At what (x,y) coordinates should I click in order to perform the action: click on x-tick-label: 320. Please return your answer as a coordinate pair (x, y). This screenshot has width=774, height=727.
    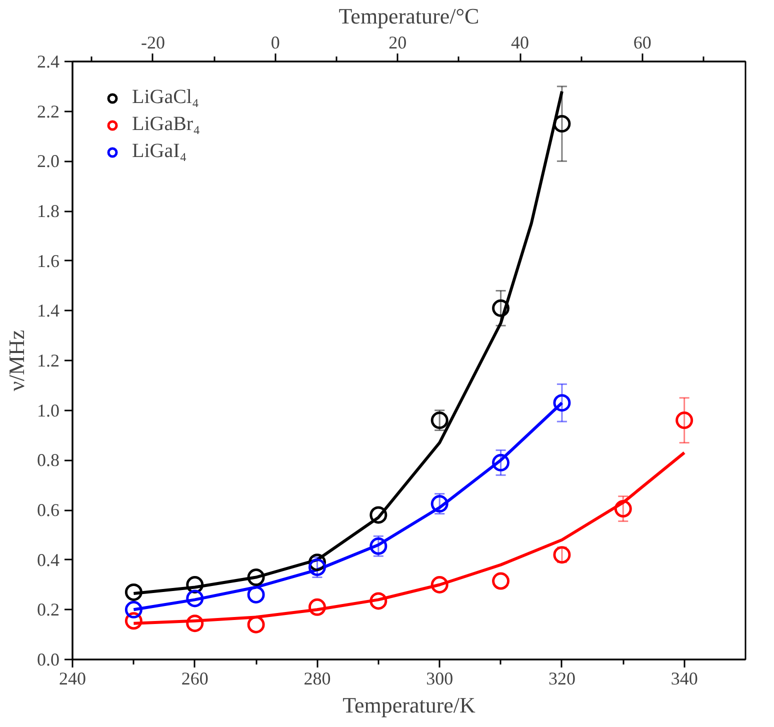
    Looking at the image, I should click on (562, 678).